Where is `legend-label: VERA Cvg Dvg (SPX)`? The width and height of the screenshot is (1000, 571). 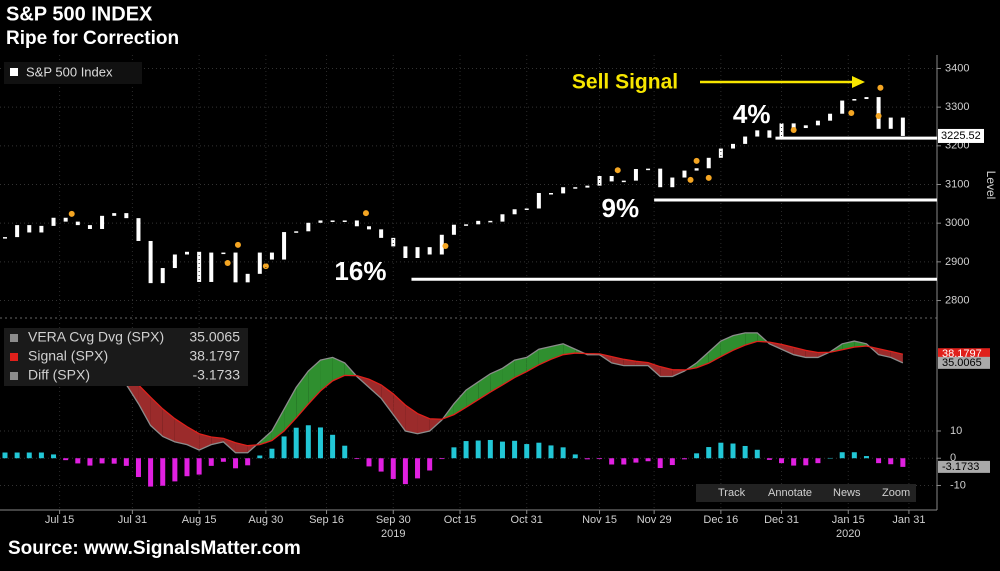
legend-label: VERA Cvg Dvg (SPX) is located at coordinates (96, 337).